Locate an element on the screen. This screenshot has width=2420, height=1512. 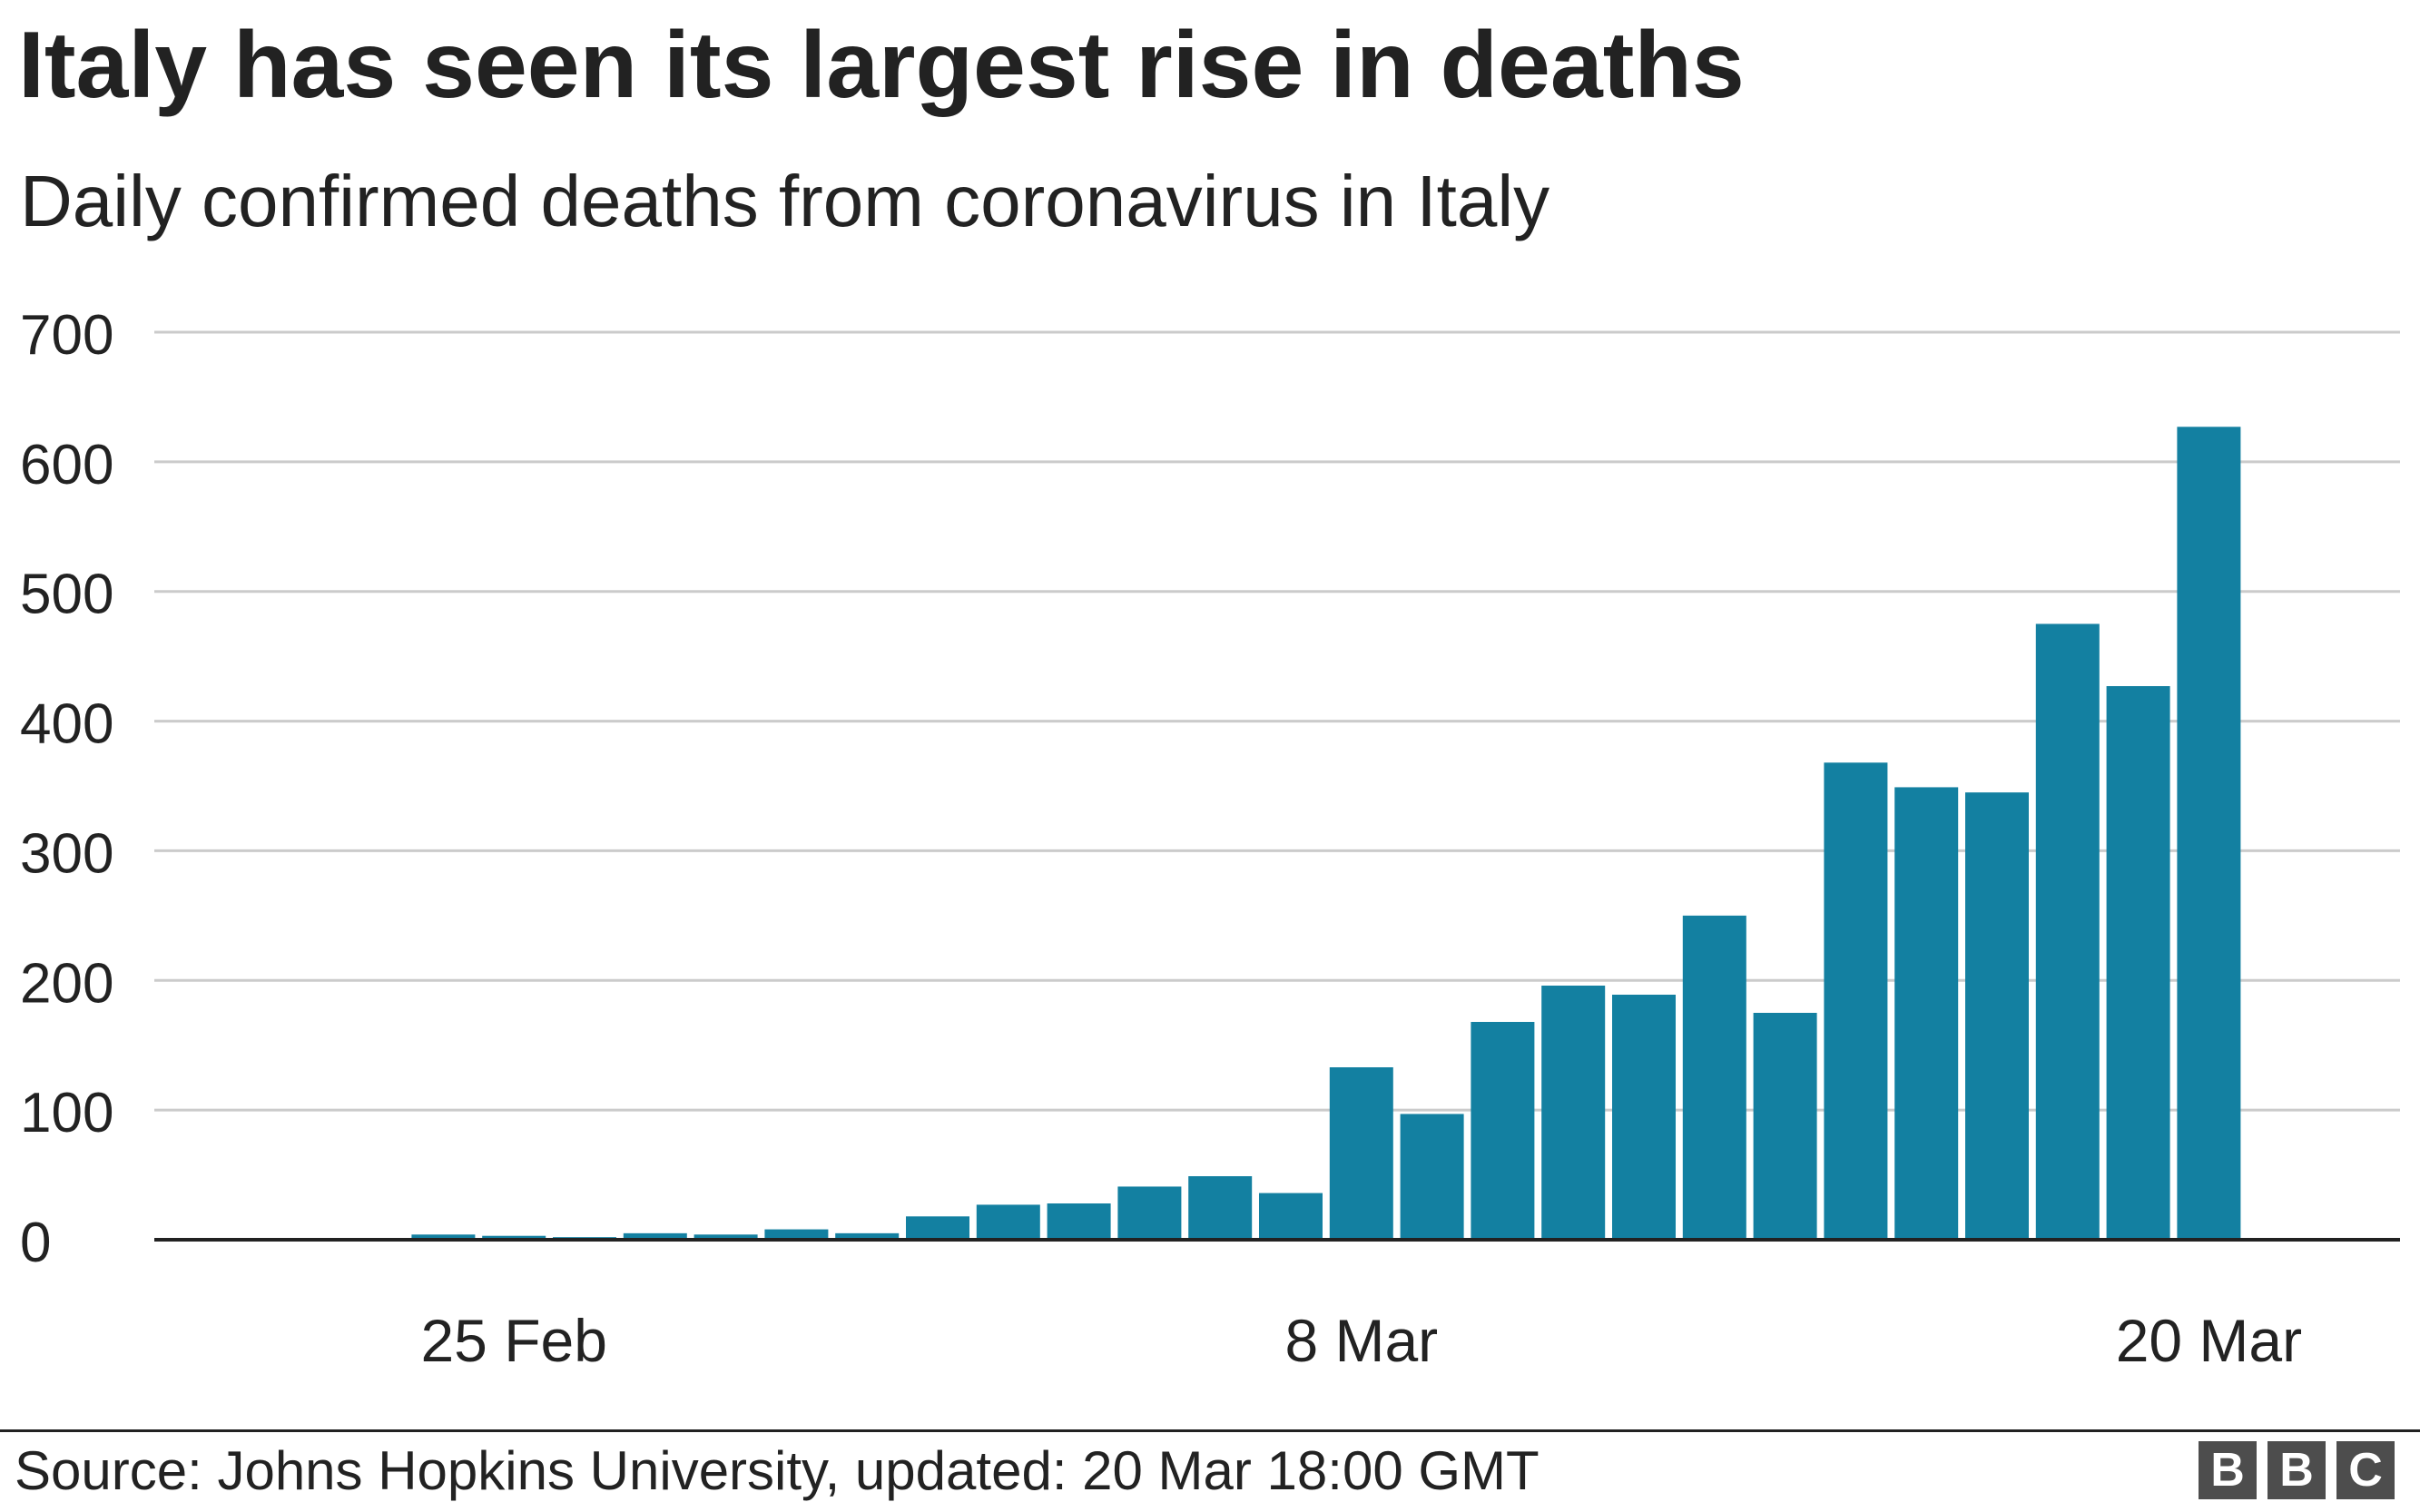
footer-divider is located at coordinates (1210, 1430).